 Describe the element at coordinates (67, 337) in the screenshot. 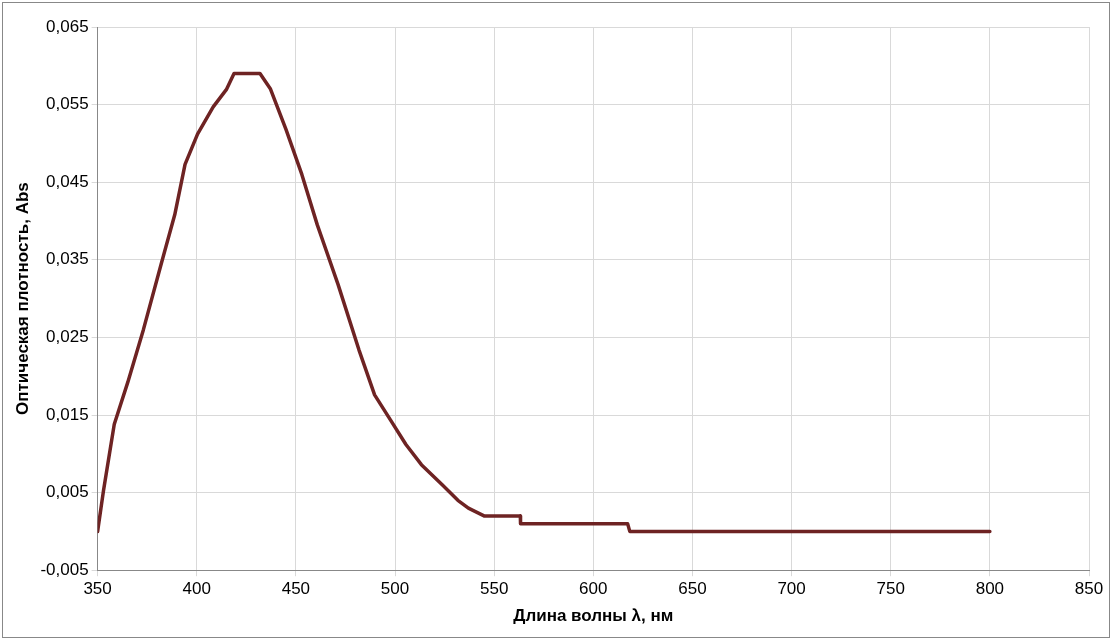

I see `y-tick-label: 0,025` at that location.